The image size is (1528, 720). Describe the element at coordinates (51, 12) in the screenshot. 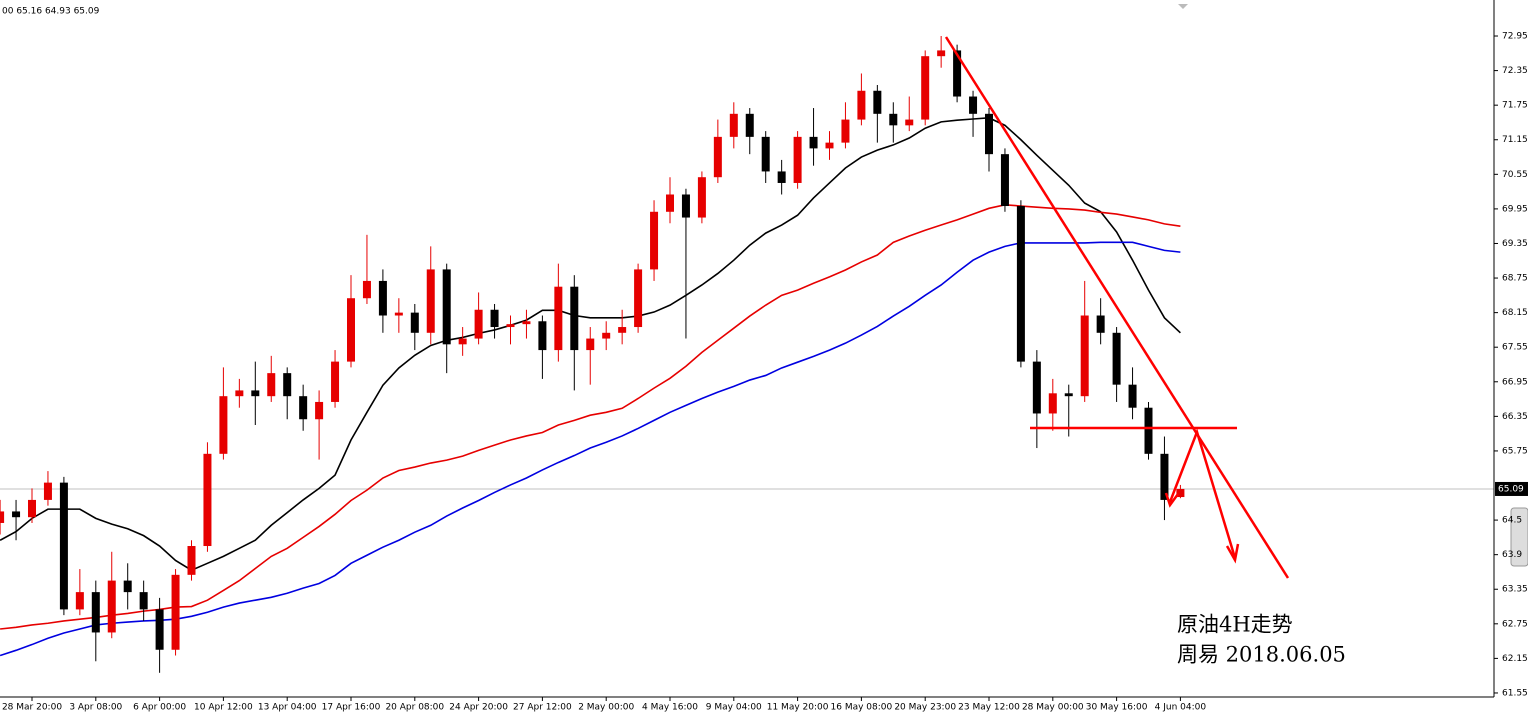

I see `ohlc-header: 00 65.16 64.93 65.09` at that location.